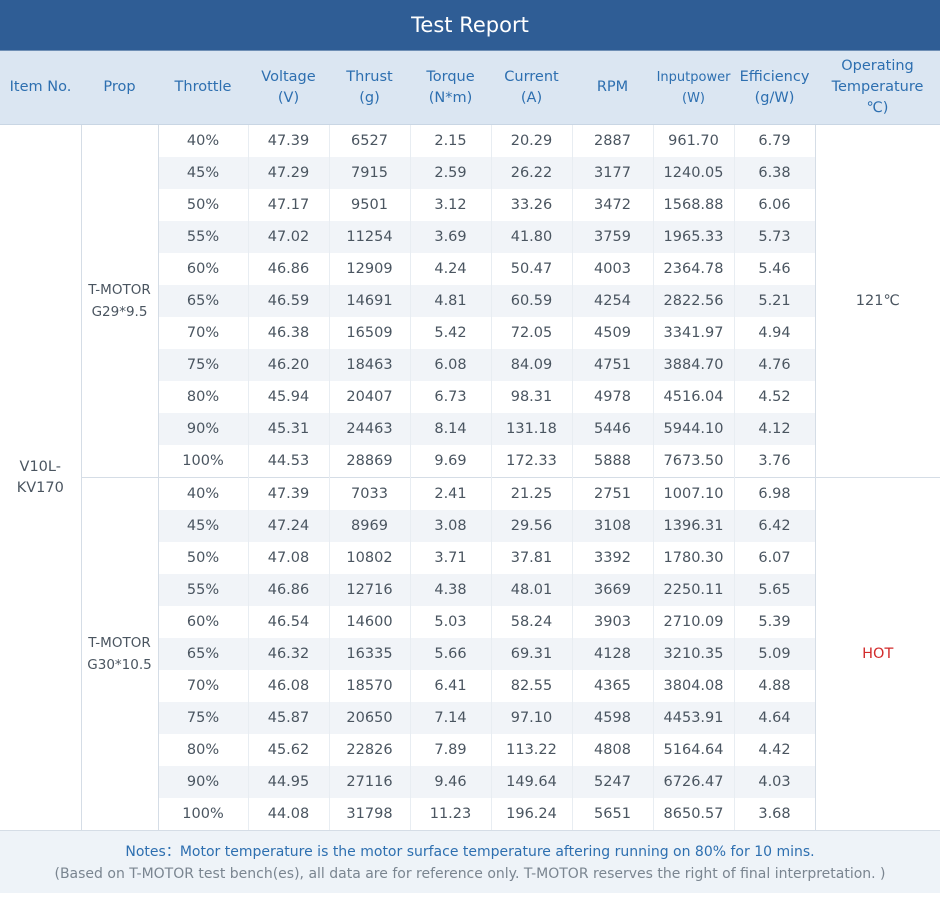 This screenshot has width=940, height=914. What do you see at coordinates (202, 333) in the screenshot?
I see `data-cell: 70%` at bounding box center [202, 333].